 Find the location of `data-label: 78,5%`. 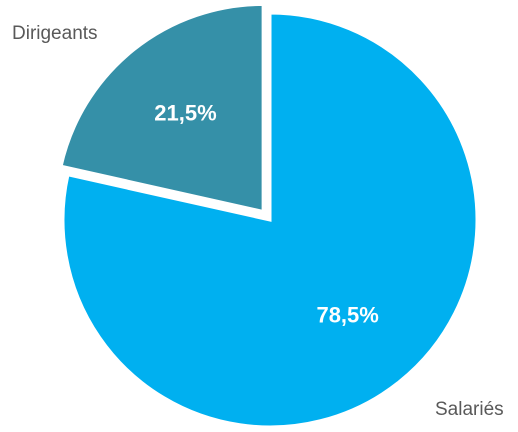

data-label: 78,5% is located at coordinates (347, 315).